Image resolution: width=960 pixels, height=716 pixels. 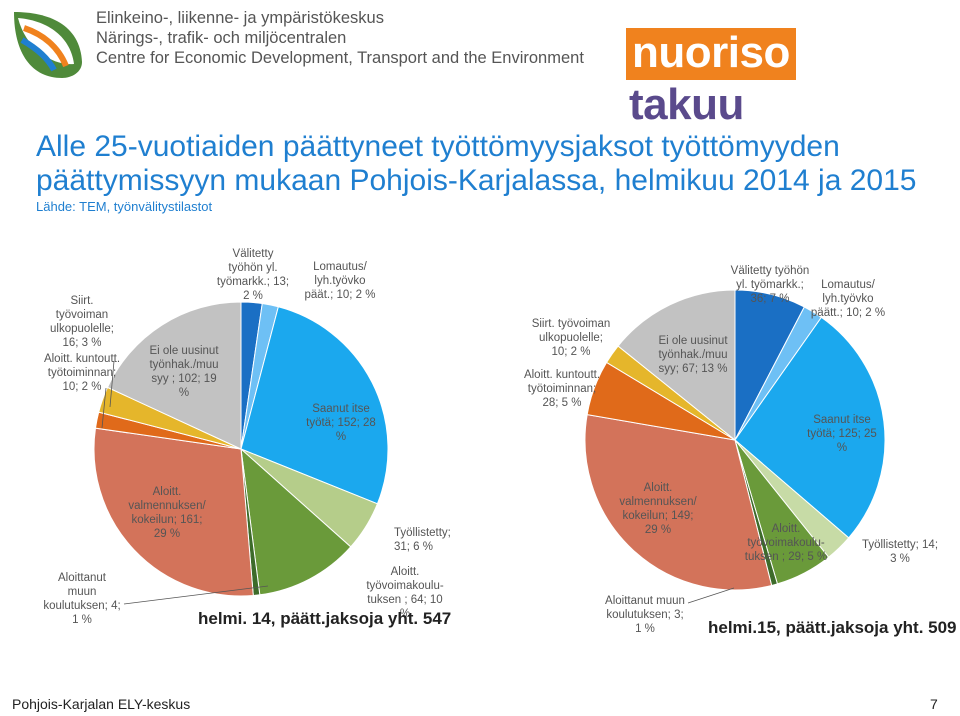 What do you see at coordinates (101, 704) in the screenshot?
I see `footer-organization: Pohjois-Karjalan ELY-keskus` at bounding box center [101, 704].